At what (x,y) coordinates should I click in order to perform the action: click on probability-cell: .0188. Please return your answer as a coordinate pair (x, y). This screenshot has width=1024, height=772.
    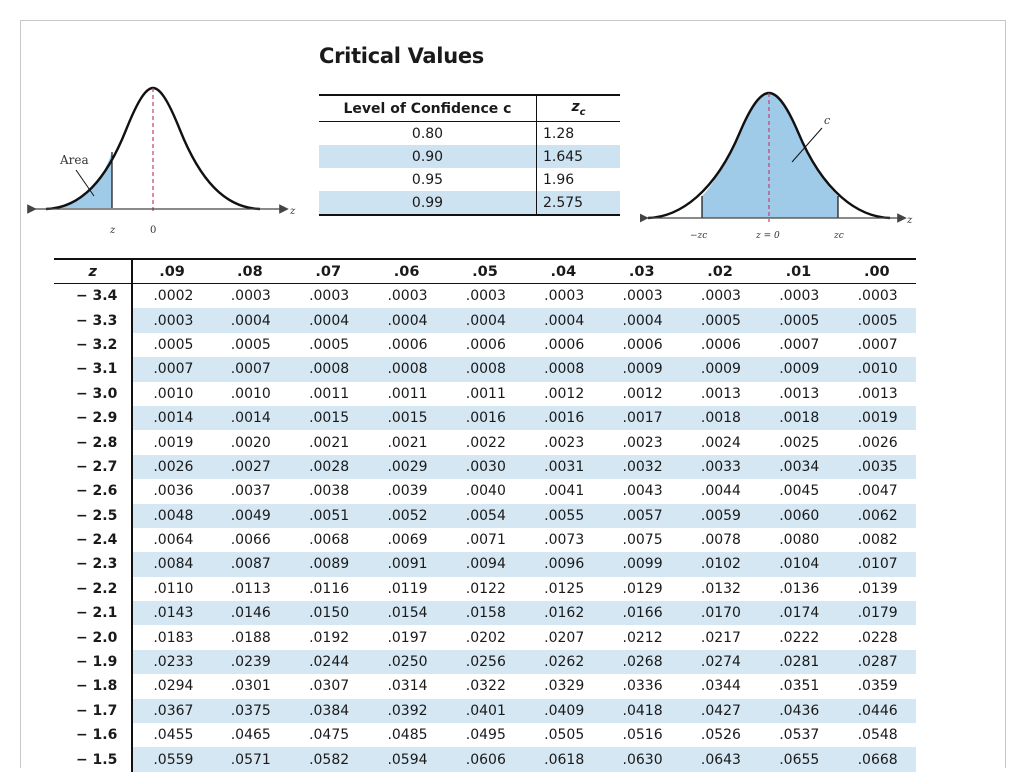
    Looking at the image, I should click on (250, 637).